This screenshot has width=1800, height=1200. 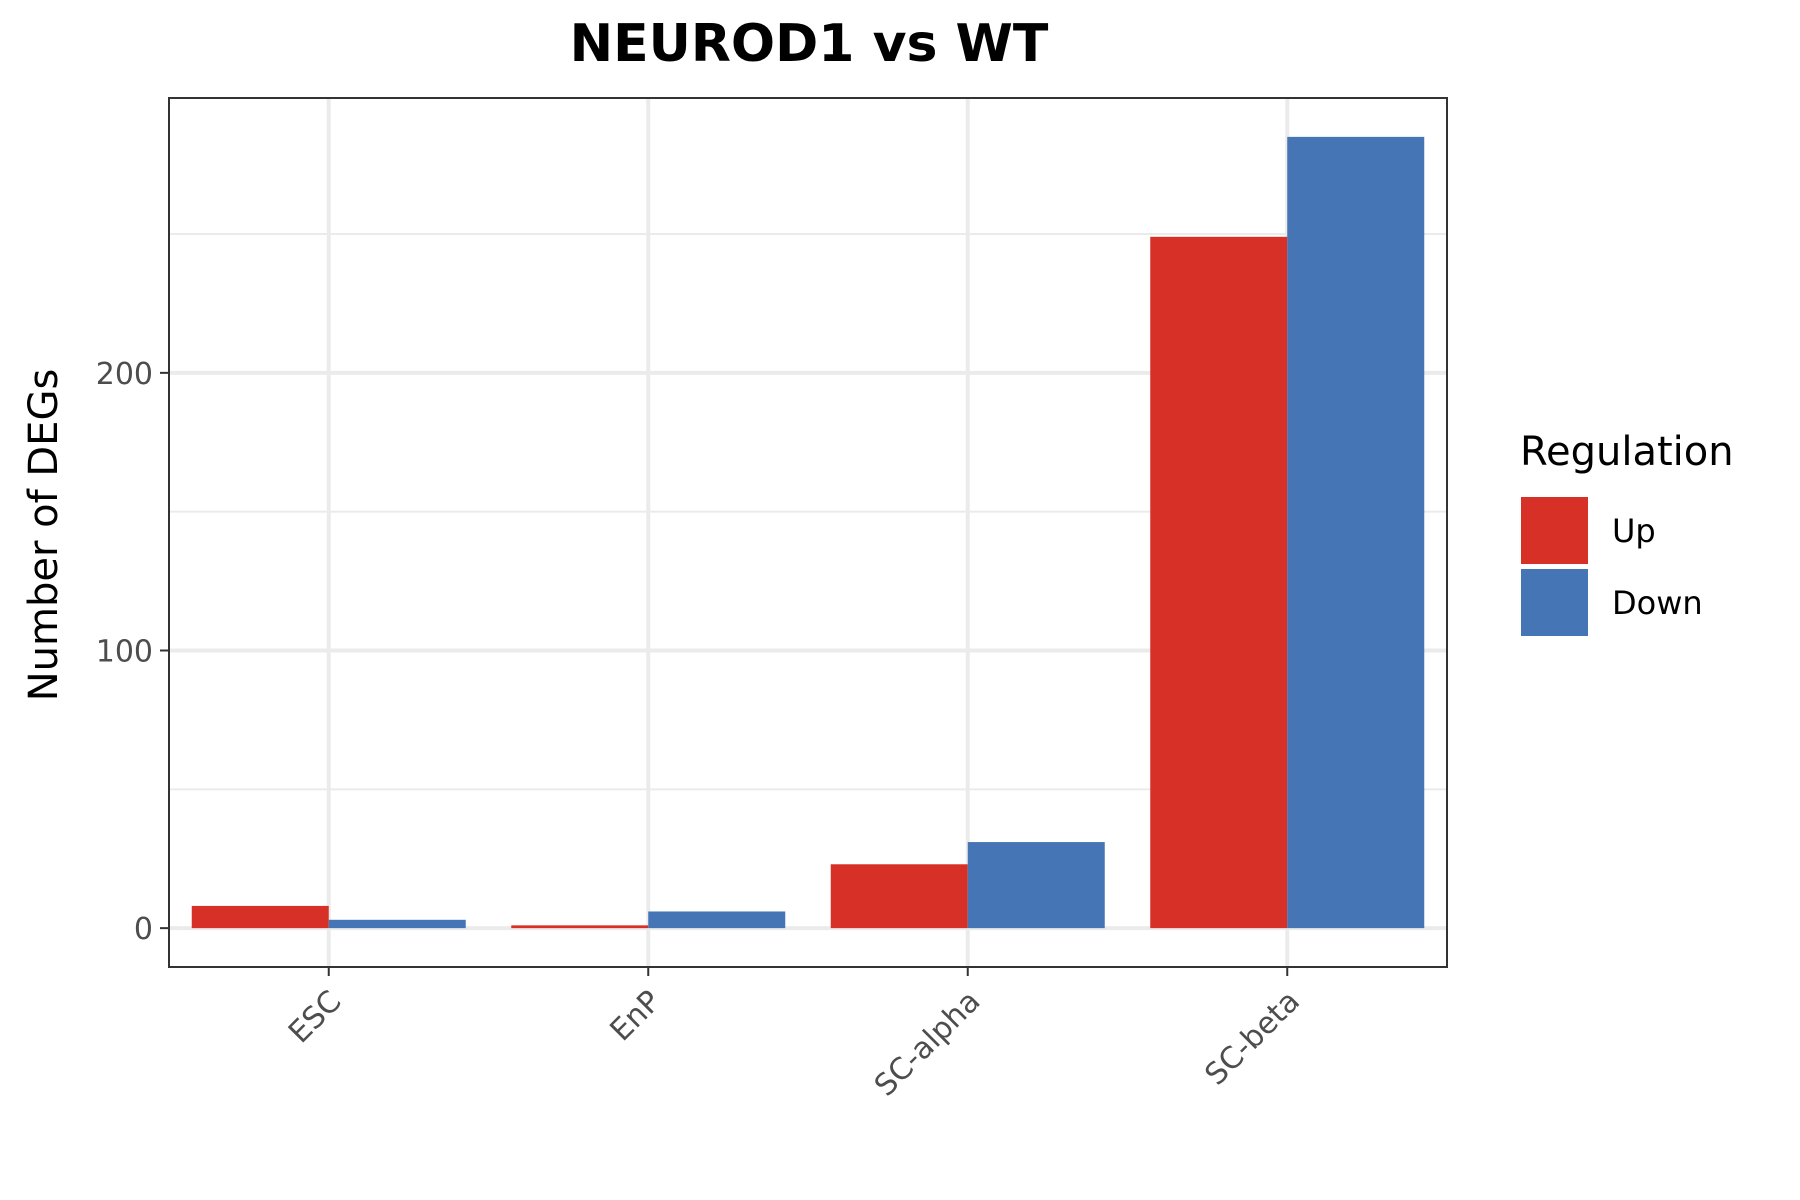 I want to click on legend-label-up: Up, so click(x=1634, y=531).